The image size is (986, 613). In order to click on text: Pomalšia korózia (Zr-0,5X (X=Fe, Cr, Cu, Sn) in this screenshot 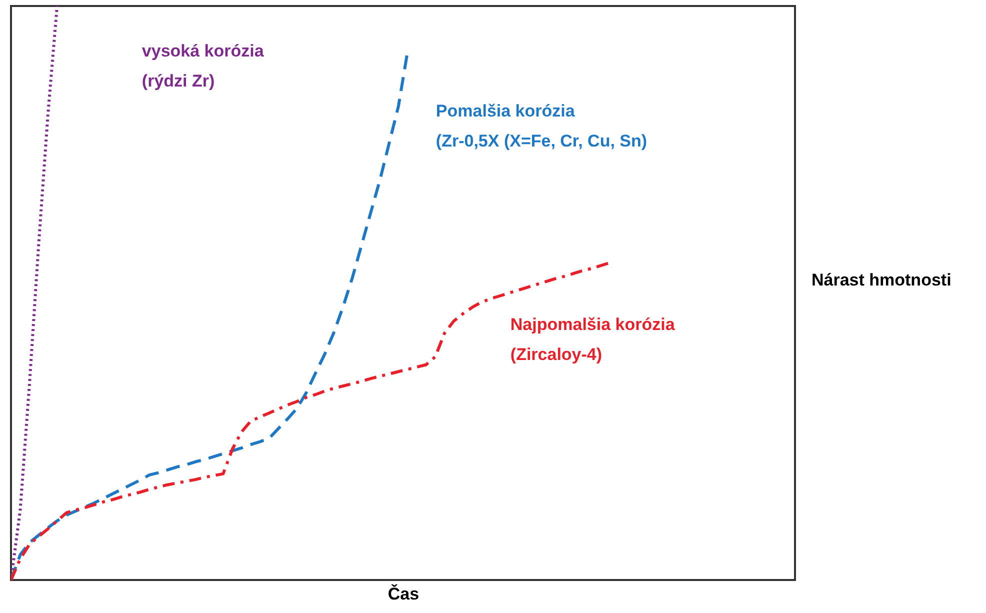, I will do `click(542, 126)`.